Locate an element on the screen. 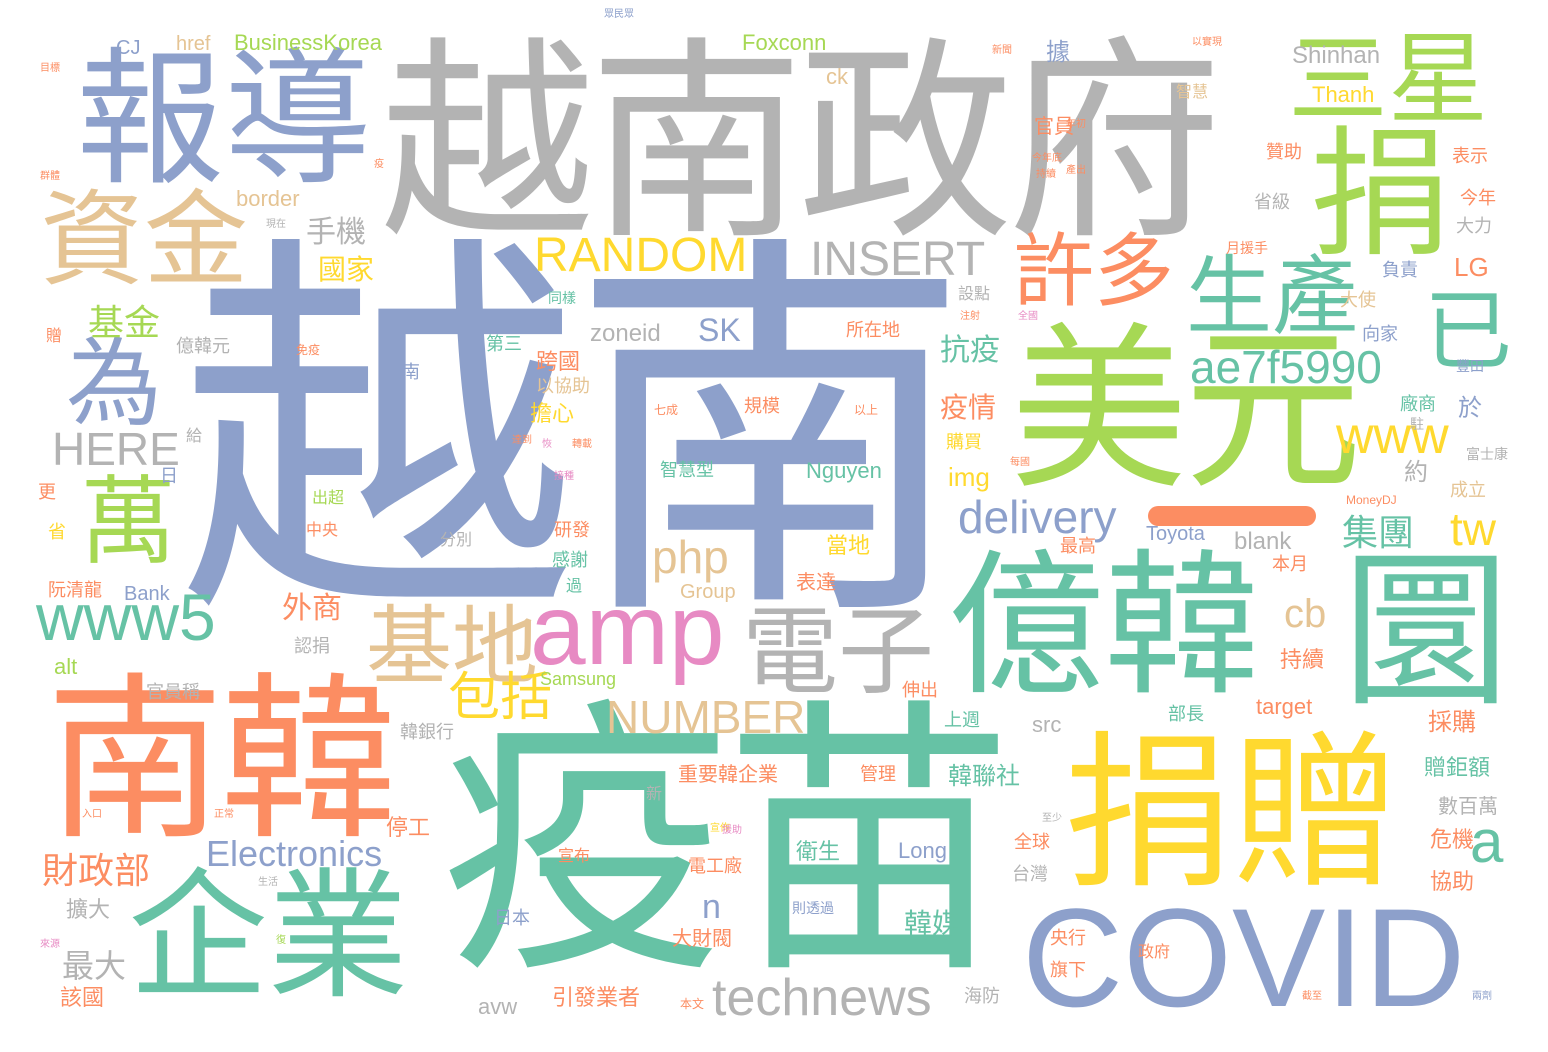  word-finance-ministry: 財政部 is located at coordinates (96, 871).